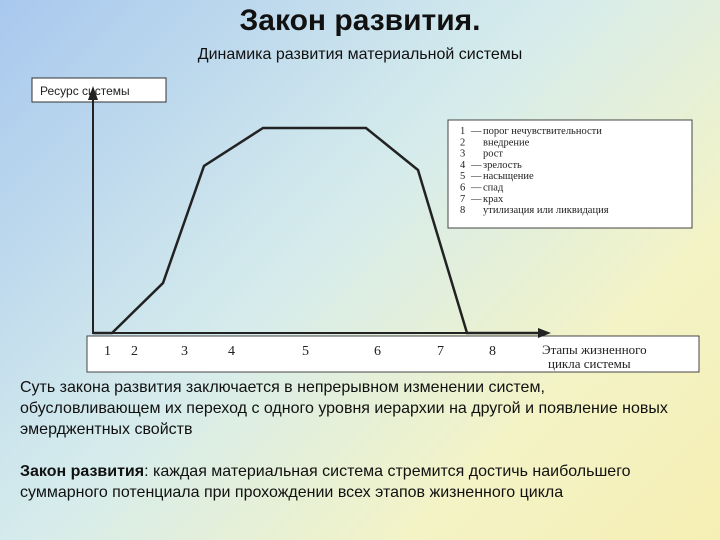 This screenshot has width=720, height=540. I want to click on x-axis-panel, so click(393, 354).